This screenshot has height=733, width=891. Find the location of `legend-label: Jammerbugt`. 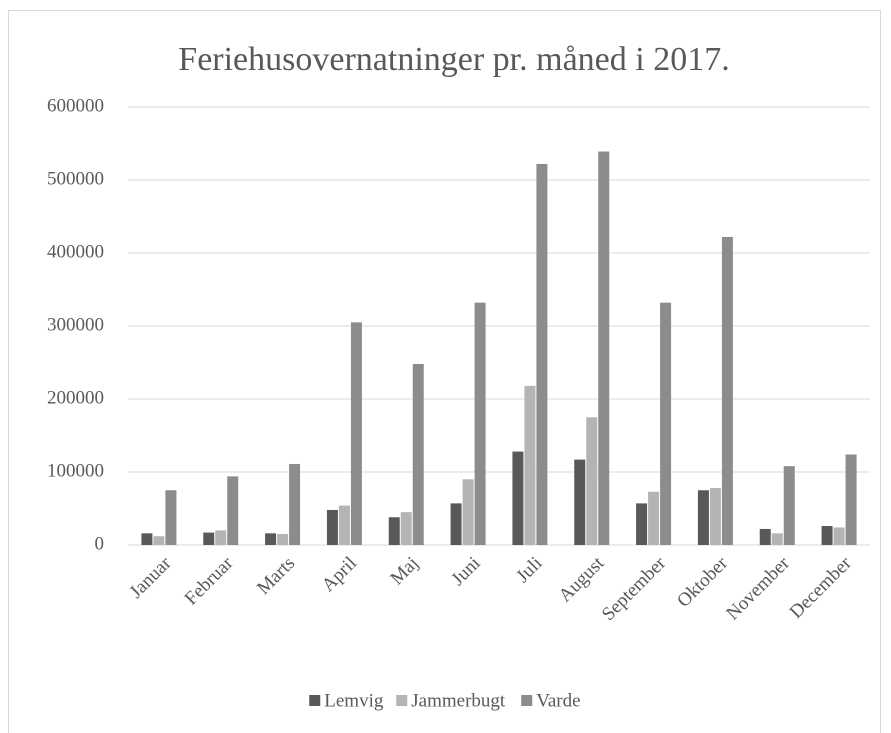

legend-label: Jammerbugt is located at coordinates (458, 700).